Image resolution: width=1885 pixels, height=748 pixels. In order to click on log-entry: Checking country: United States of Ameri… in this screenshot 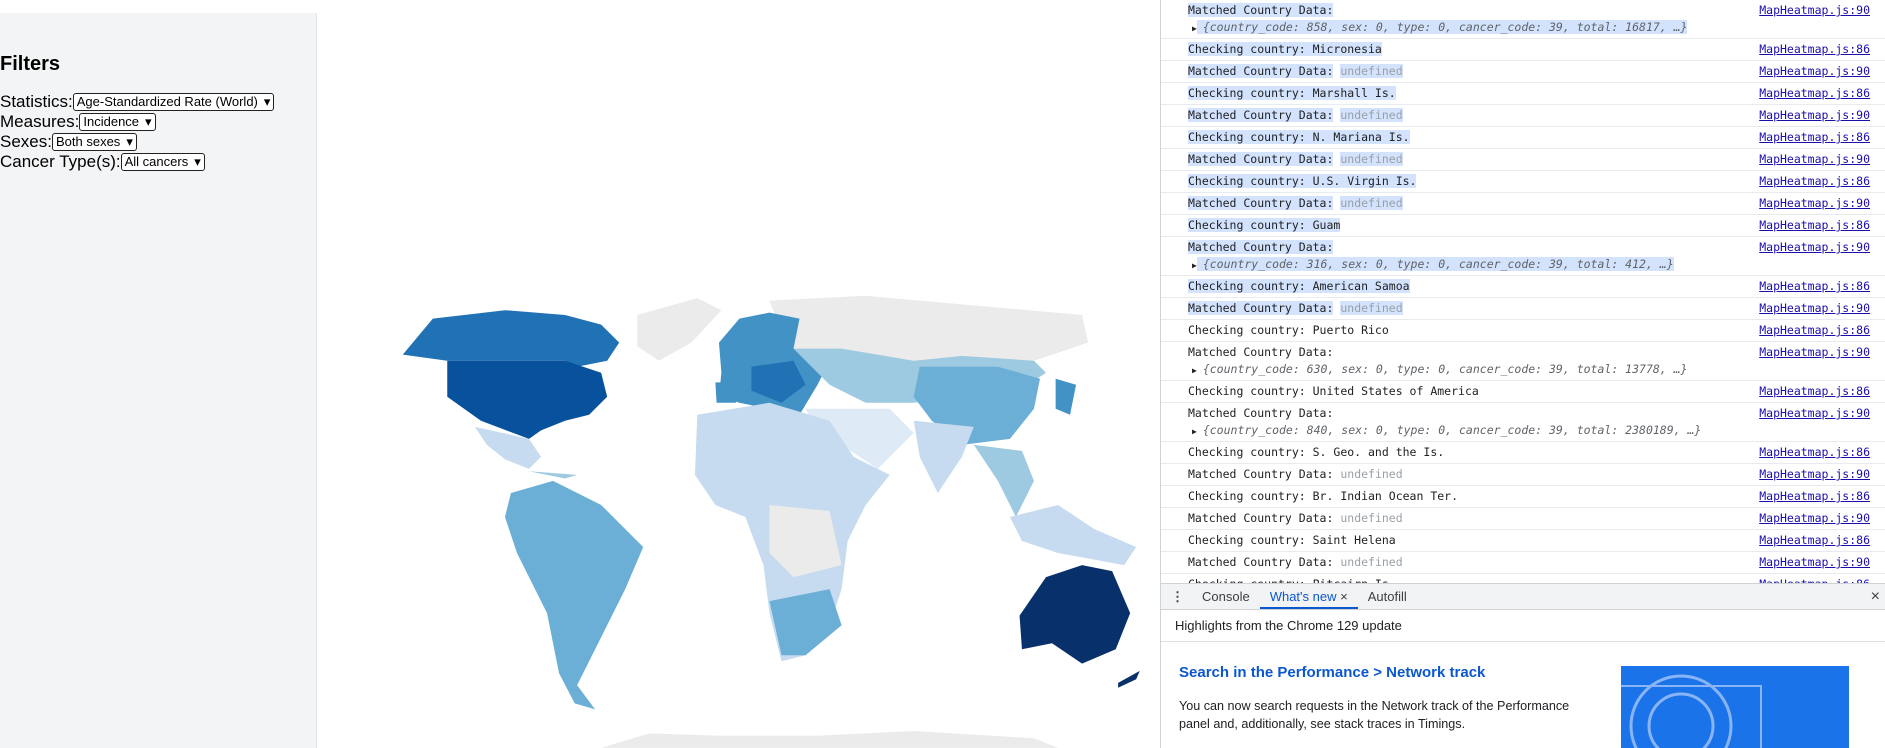, I will do `click(1523, 392)`.